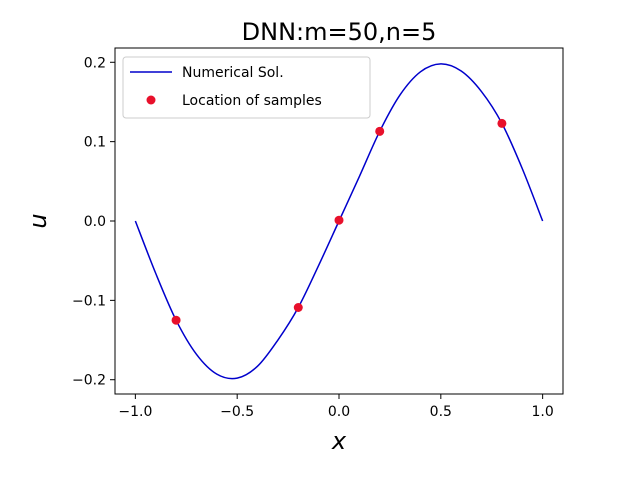 The width and height of the screenshot is (640, 480). What do you see at coordinates (89, 381) in the screenshot?
I see `y-tick-label: −0.2` at bounding box center [89, 381].